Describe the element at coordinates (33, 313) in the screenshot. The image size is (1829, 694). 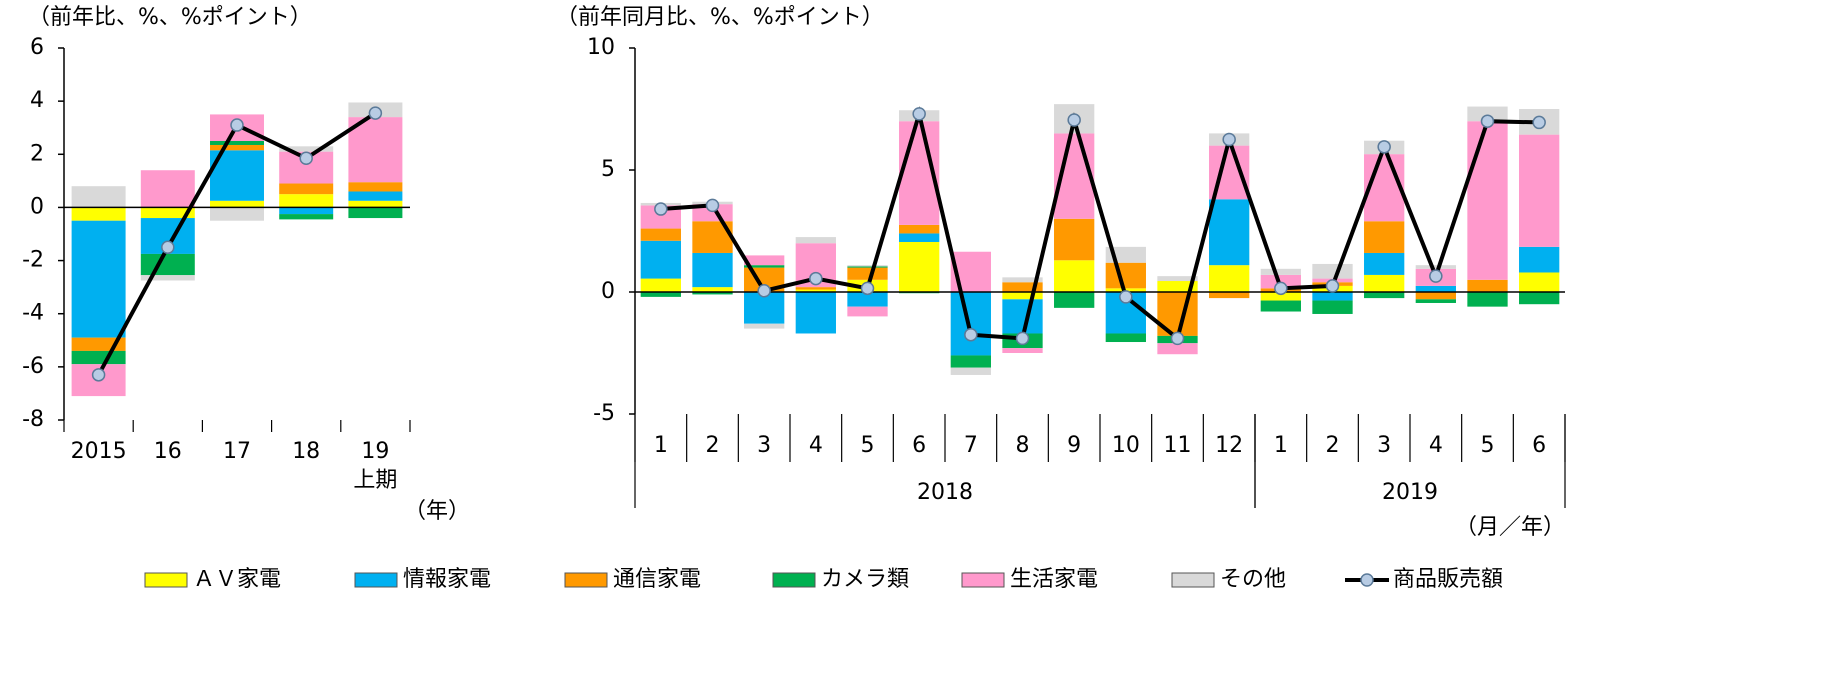
I see `y-tick-label: -4` at that location.